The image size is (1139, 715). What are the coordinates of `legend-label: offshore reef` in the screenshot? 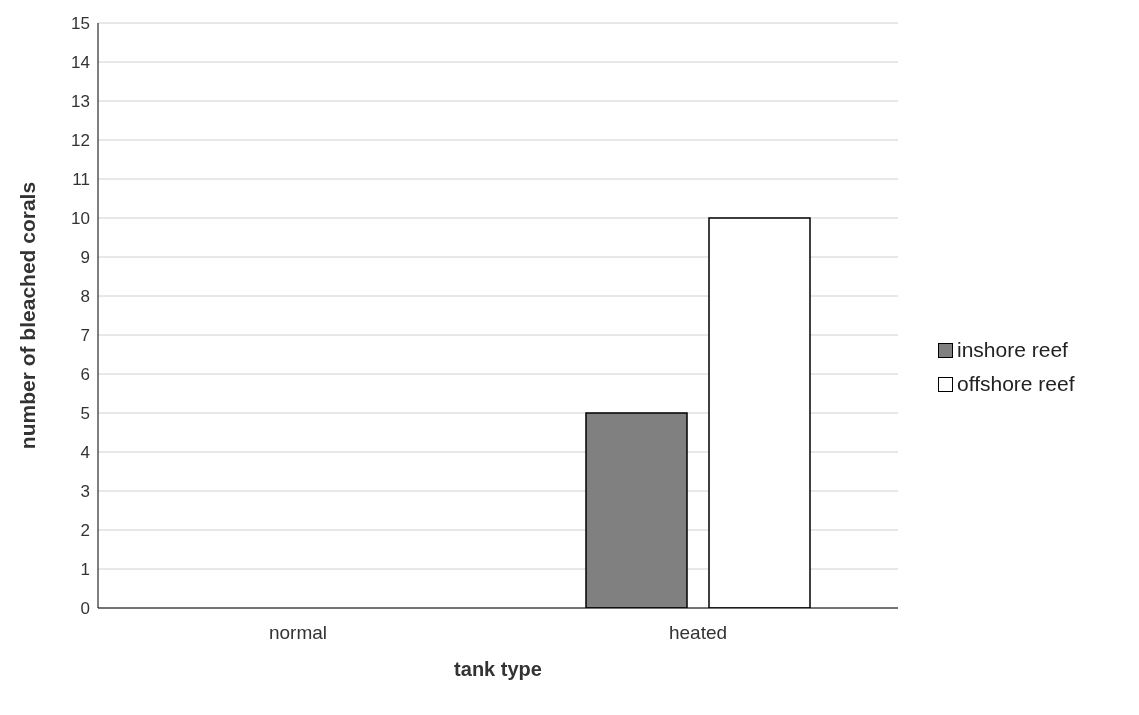 It's located at (1016, 384).